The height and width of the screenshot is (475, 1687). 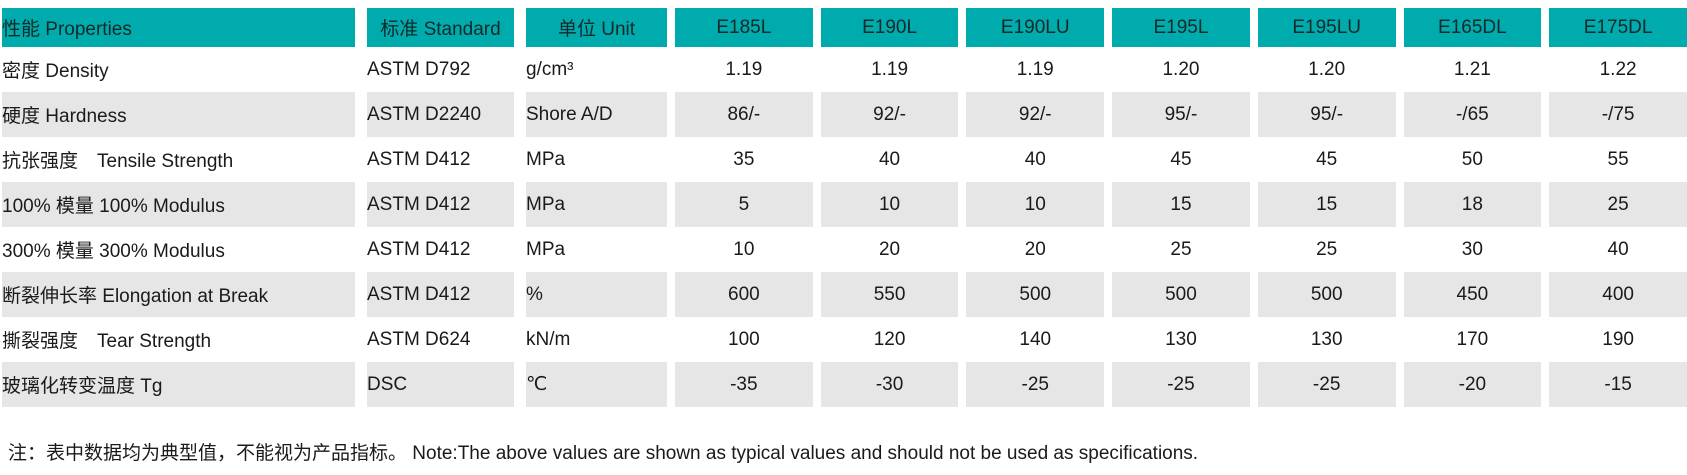 What do you see at coordinates (1468, 294) in the screenshot?
I see `value-cell: 450` at bounding box center [1468, 294].